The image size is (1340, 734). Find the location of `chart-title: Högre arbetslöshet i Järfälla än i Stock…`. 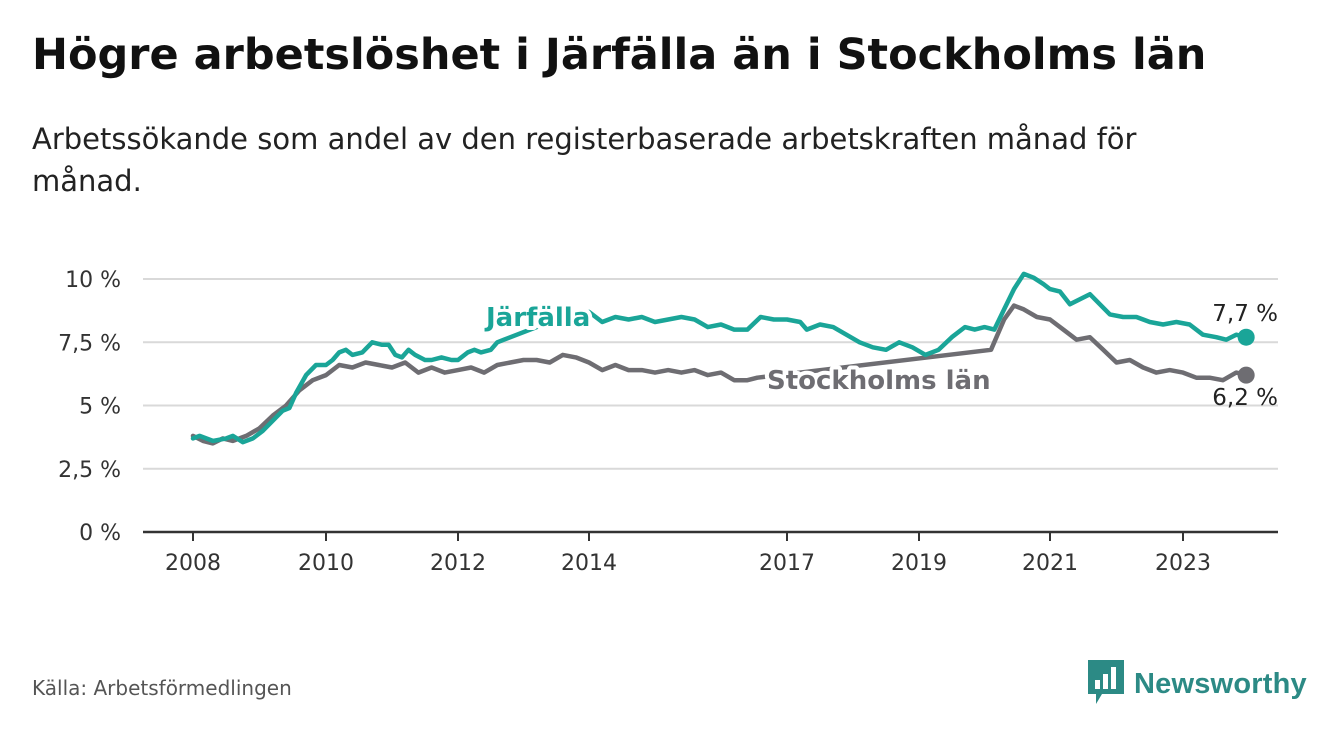

chart-title: Högre arbetslöshet i Järfälla än i Stock… is located at coordinates (619, 55).